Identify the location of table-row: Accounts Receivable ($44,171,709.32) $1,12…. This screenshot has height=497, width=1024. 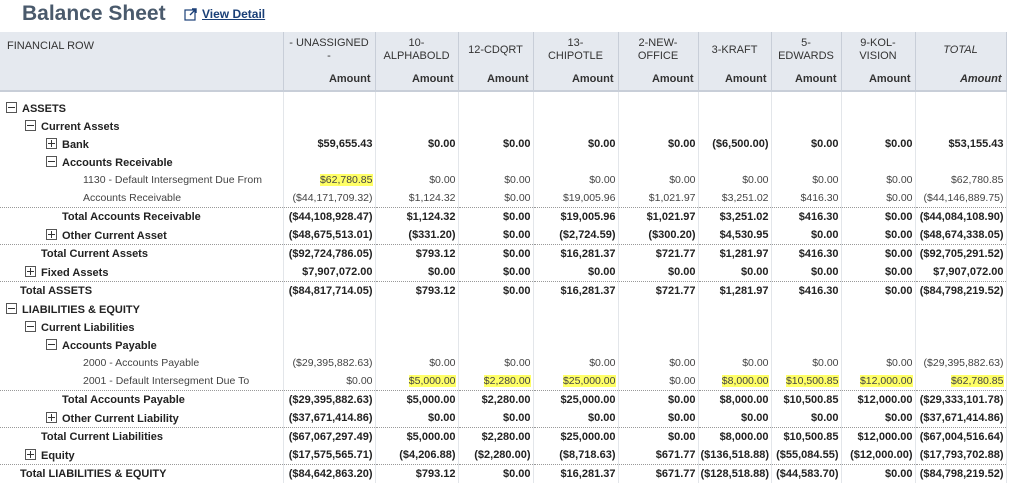
(503, 198).